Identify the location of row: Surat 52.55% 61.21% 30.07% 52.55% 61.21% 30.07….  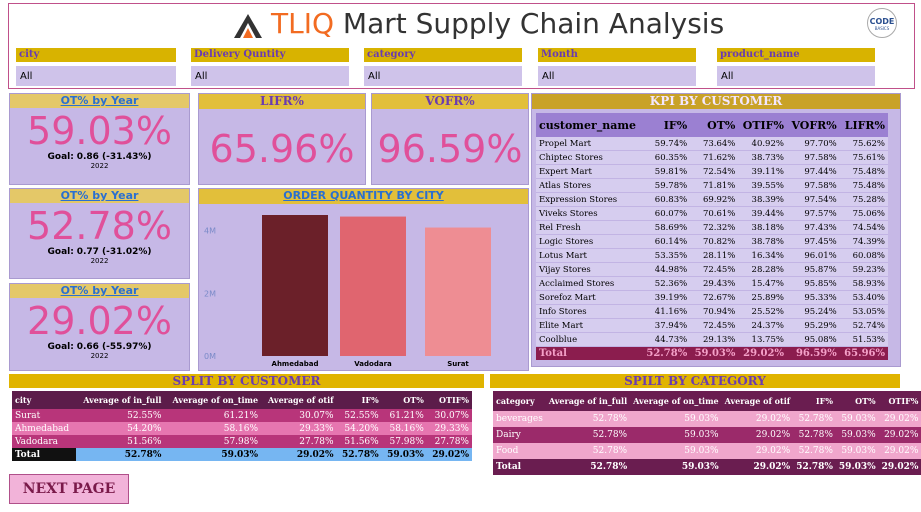
(242, 415).